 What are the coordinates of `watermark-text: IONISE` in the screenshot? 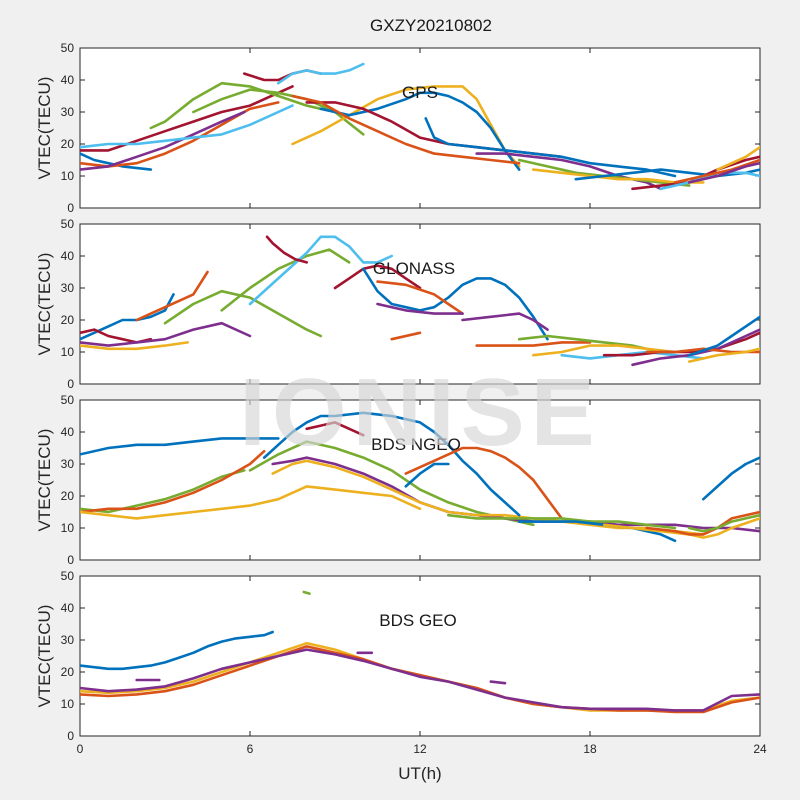 It's located at (419, 412).